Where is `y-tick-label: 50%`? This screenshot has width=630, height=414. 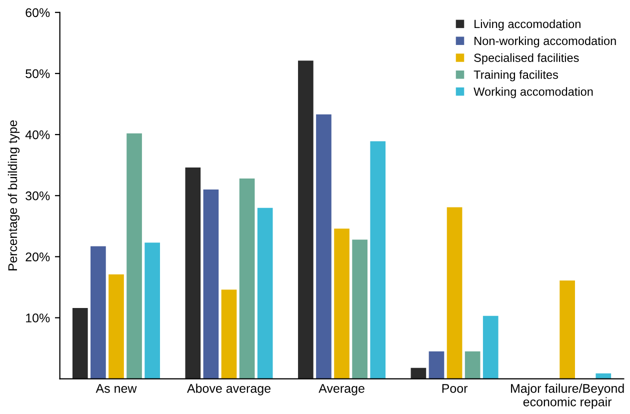 y-tick-label: 50% is located at coordinates (38, 73).